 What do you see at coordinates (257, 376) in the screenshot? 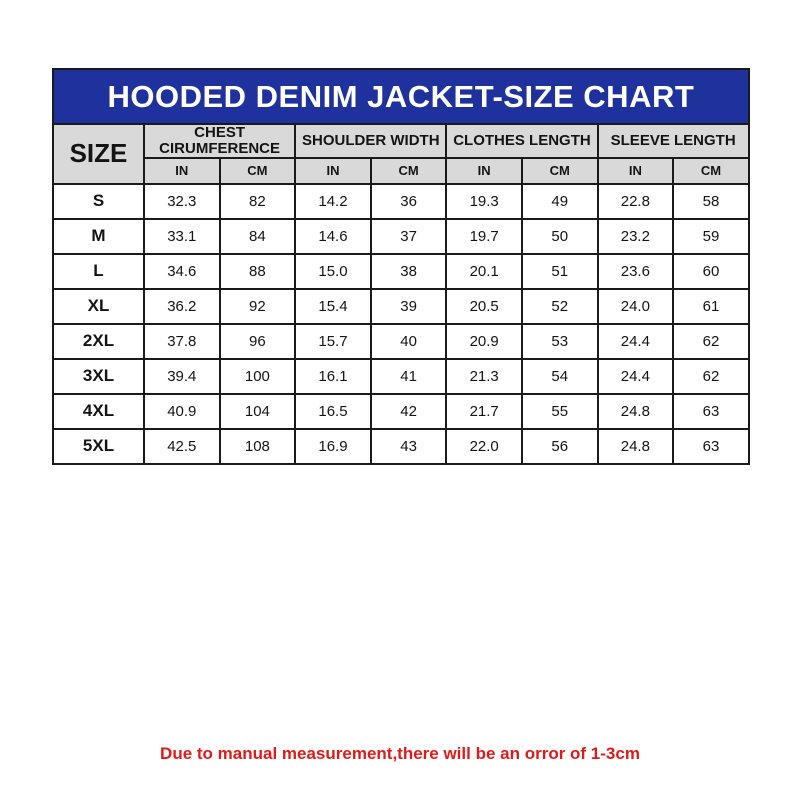
I see `measurement-cell: 100` at bounding box center [257, 376].